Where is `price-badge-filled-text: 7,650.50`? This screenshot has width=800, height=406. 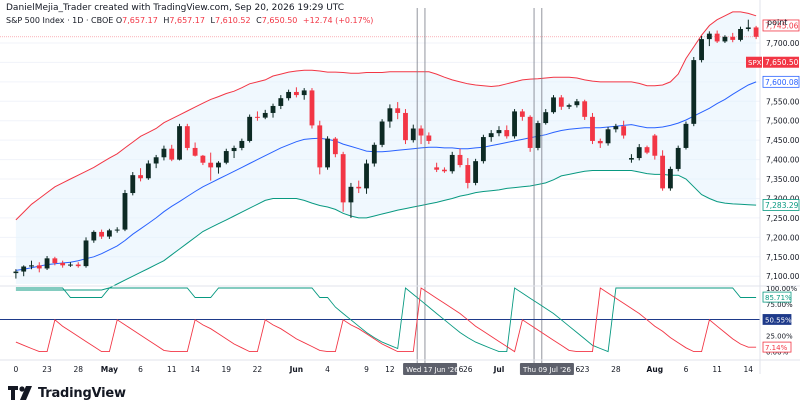
price-badge-filled-text: 7,650.50 is located at coordinates (782, 62).